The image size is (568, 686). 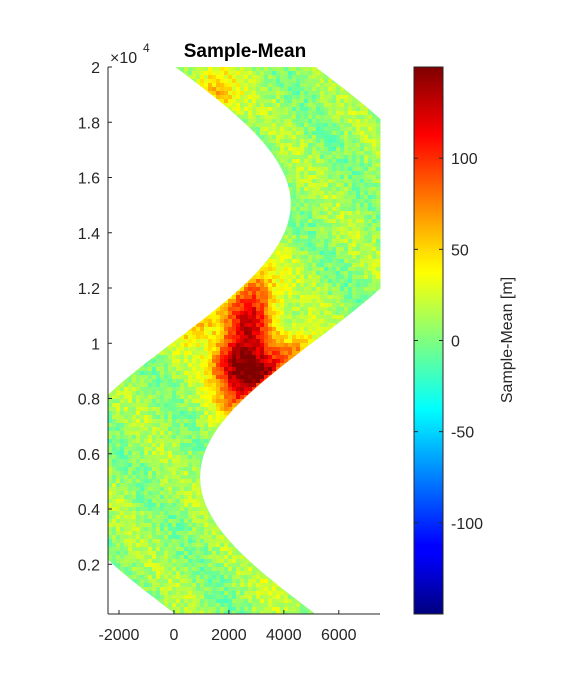 What do you see at coordinates (89, 234) in the screenshot?
I see `y-tick-label: 1.4` at bounding box center [89, 234].